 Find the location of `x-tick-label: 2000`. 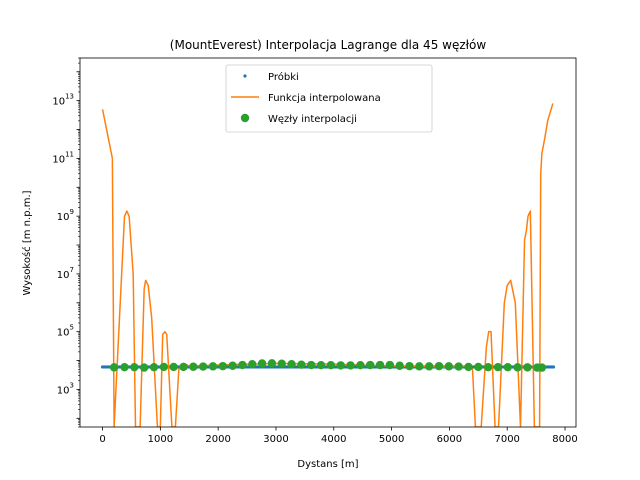

x-tick-label: 2000 is located at coordinates (217, 439).